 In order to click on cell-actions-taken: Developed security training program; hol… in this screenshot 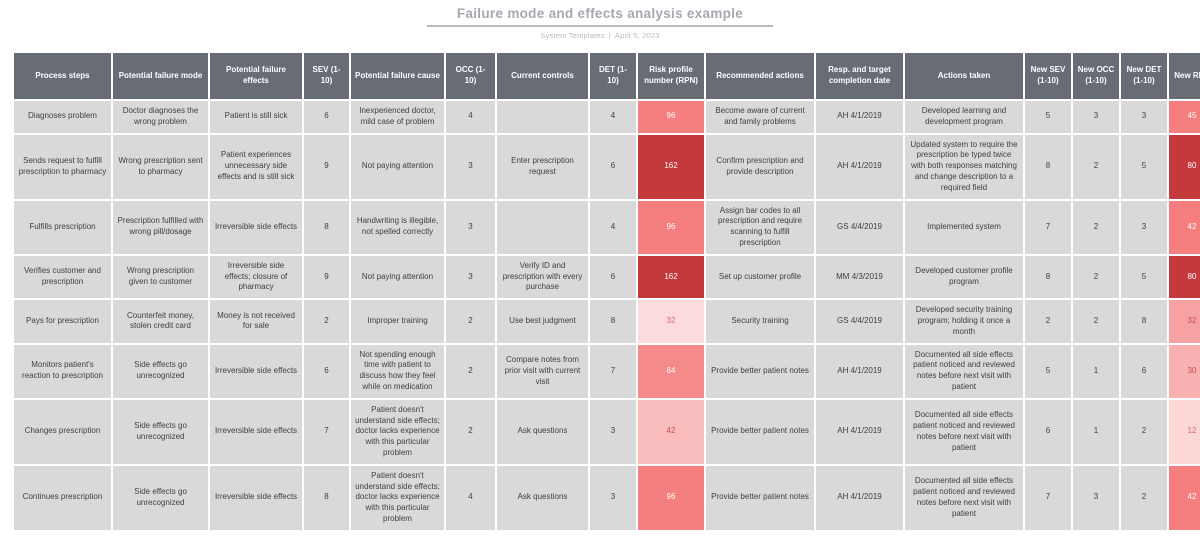, I will do `click(964, 321)`.